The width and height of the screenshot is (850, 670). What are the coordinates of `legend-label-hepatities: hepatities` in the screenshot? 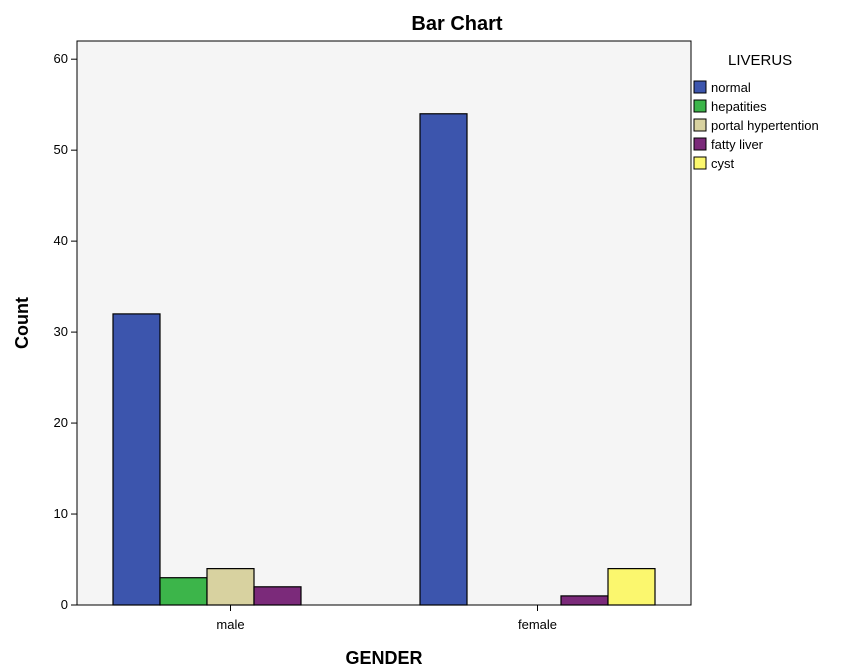 It's located at (739, 106).